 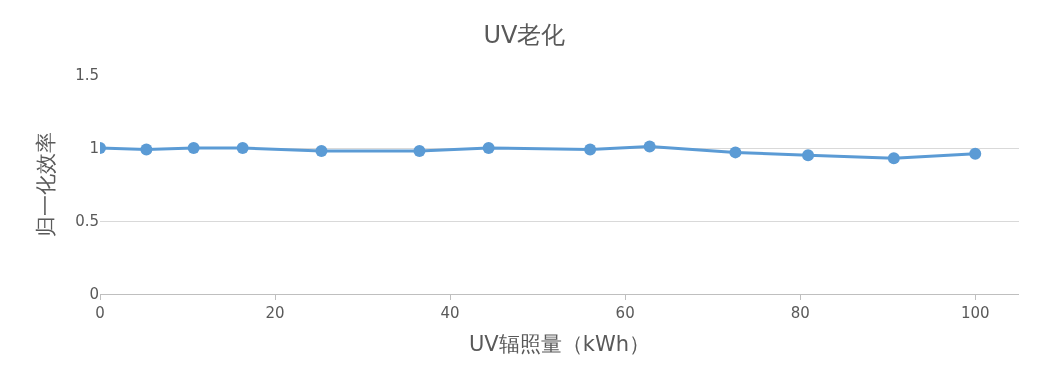 What do you see at coordinates (94, 294) in the screenshot?
I see `y-tick-label: 0` at bounding box center [94, 294].